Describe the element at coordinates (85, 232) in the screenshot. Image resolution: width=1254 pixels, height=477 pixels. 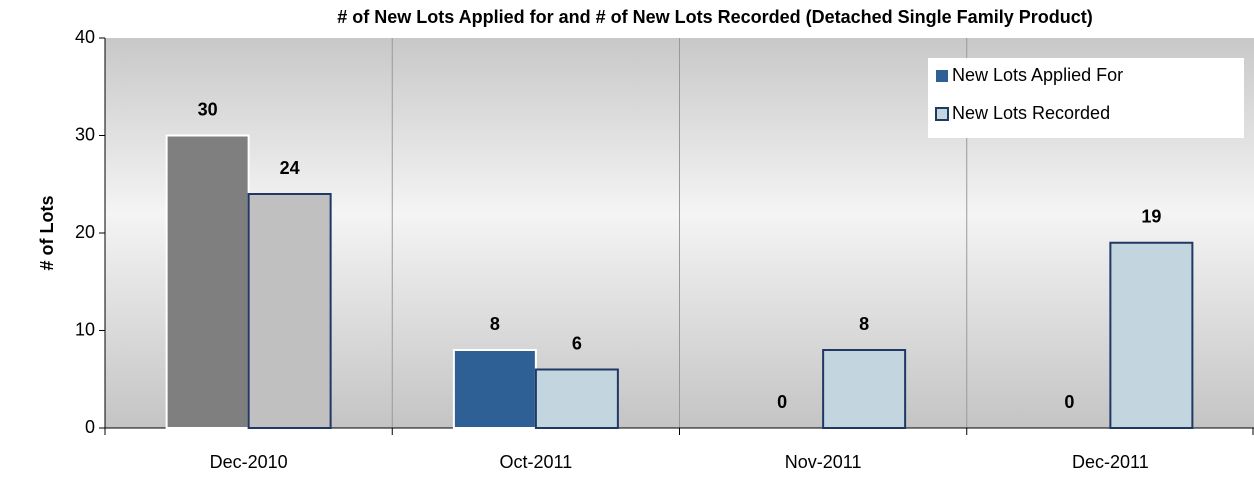
I see `y-tick-label: 20` at that location.